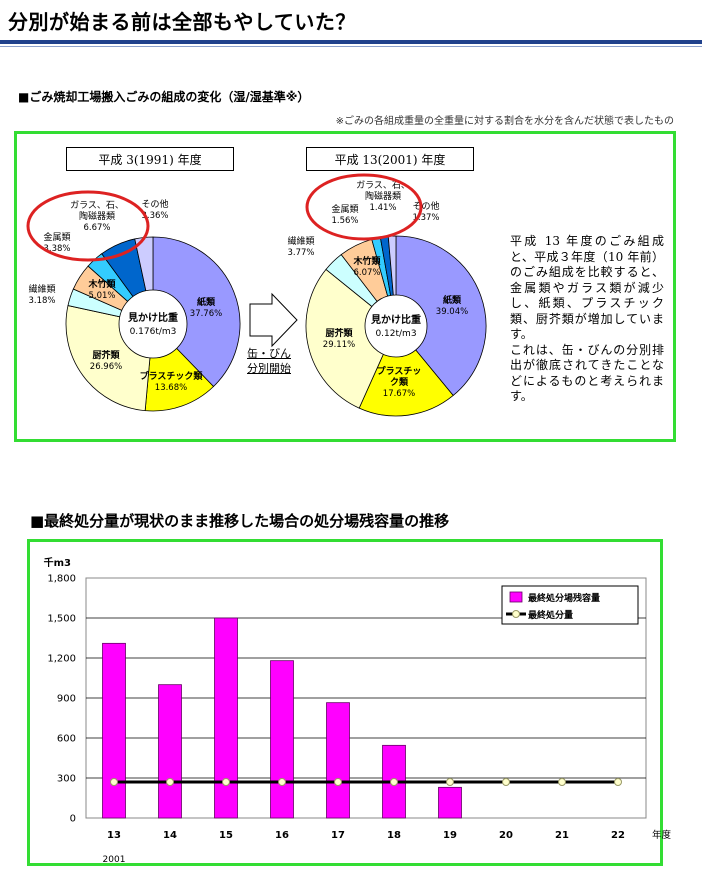  Describe the element at coordinates (150, 159) in the screenshot. I see `pie-1991-title: 平成 3(1991) 年度` at that location.